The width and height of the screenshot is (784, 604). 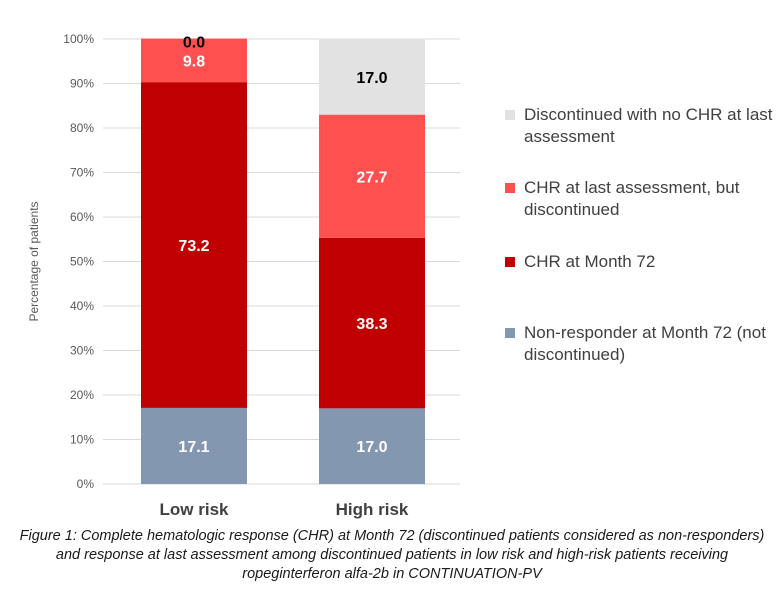 What do you see at coordinates (632, 198) in the screenshot?
I see `legend-label-chr-last-assessment: CHR at last assessment, but discontinued` at bounding box center [632, 198].